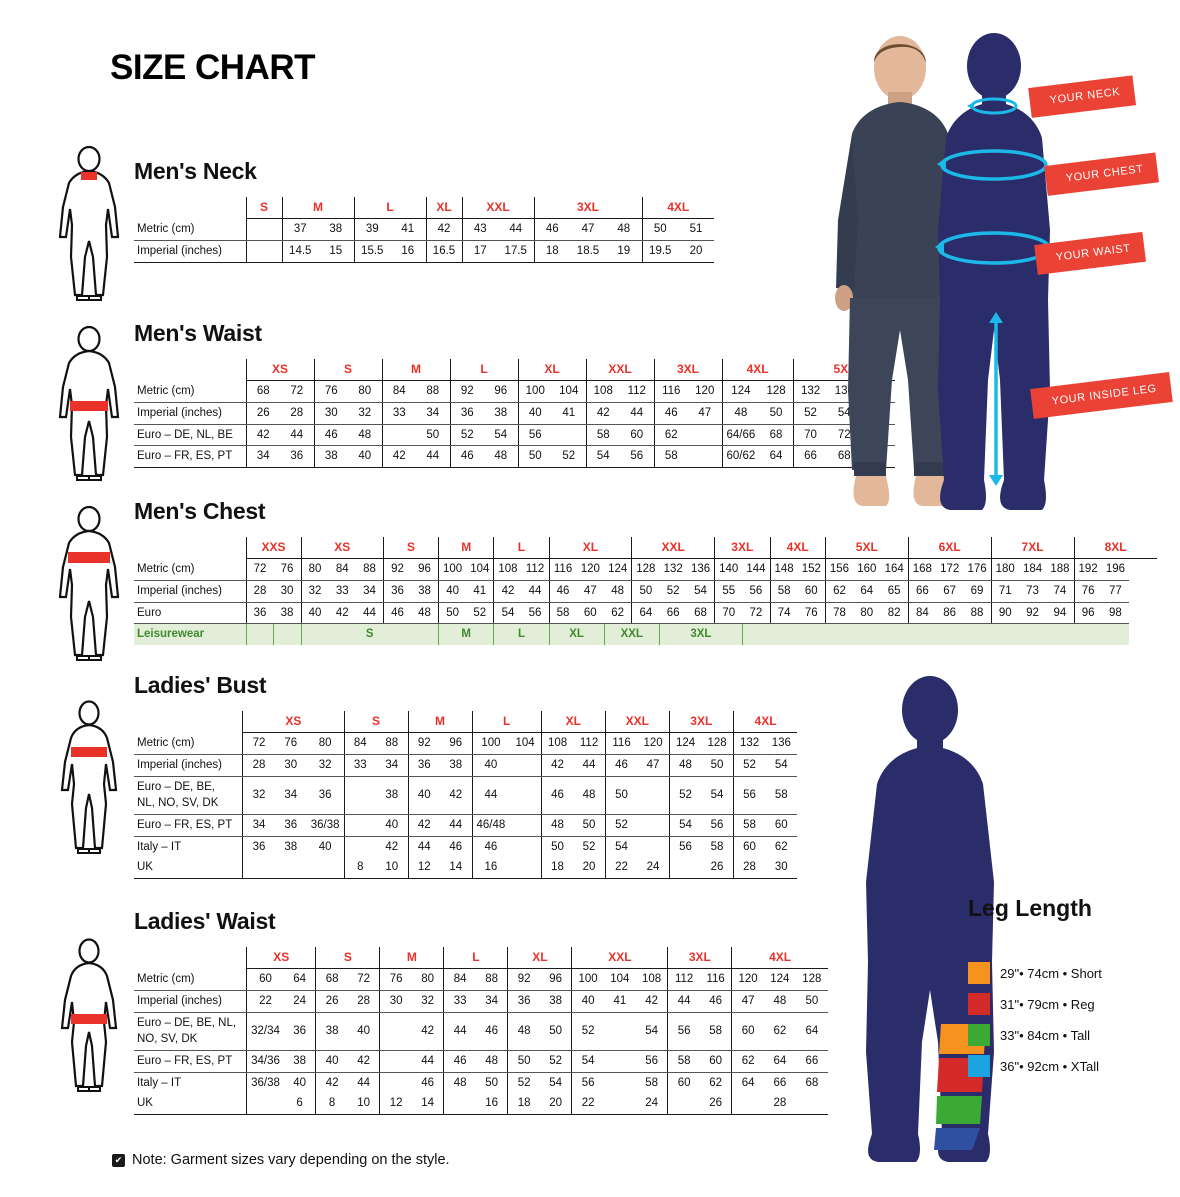 The height and width of the screenshot is (1197, 1180). Describe the element at coordinates (190, 435) in the screenshot. I see `row-label: Euro – DE, NL, BE` at that location.